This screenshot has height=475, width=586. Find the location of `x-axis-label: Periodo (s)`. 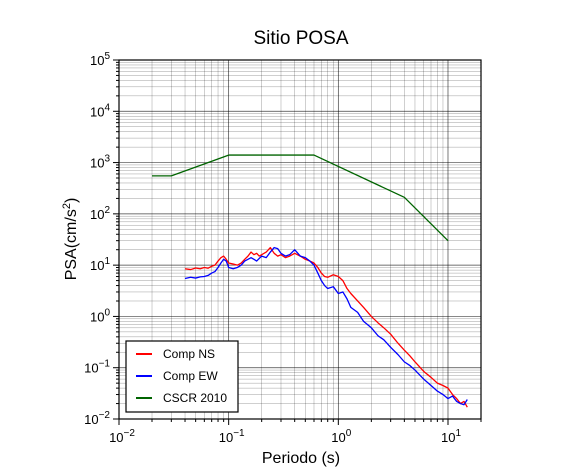

x-axis-label: Periodo (s) is located at coordinates (301, 458).